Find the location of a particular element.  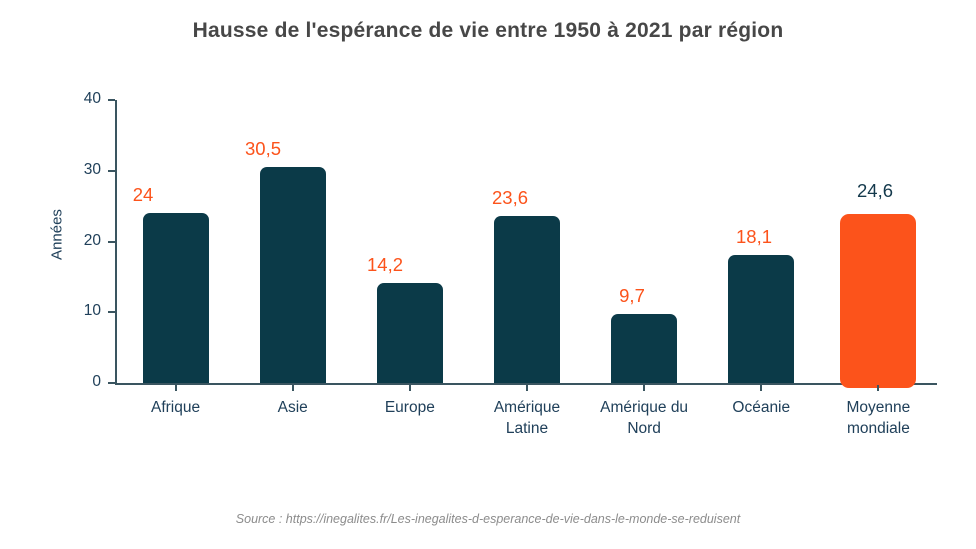

category-label: Afrique is located at coordinates (176, 407).